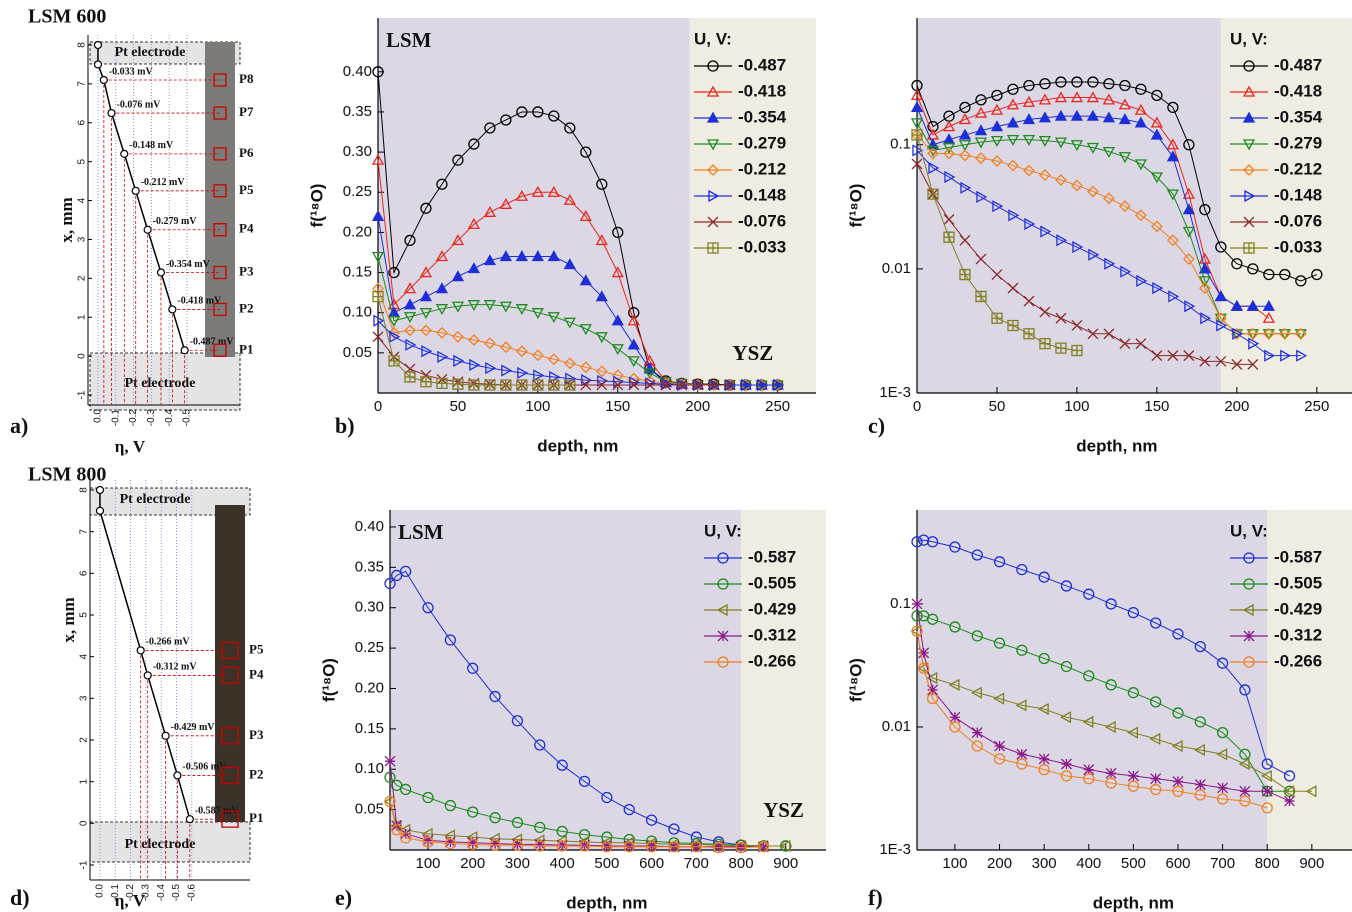 The width and height of the screenshot is (1352, 912). I want to click on y-tick-label: 0.05, so click(357, 352).